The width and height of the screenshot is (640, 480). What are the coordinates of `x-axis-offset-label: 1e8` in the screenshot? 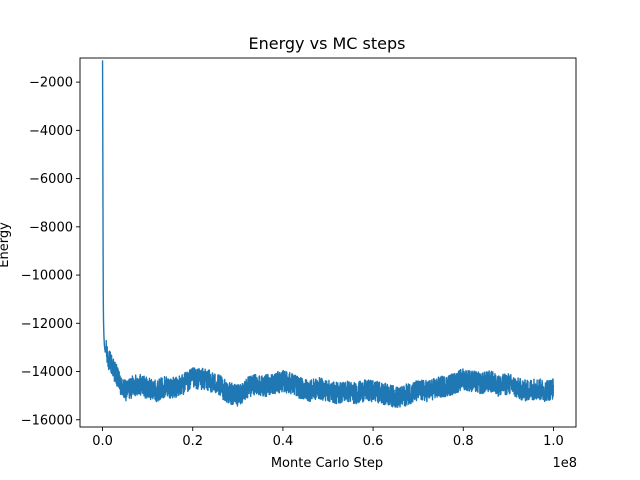 It's located at (564, 463).